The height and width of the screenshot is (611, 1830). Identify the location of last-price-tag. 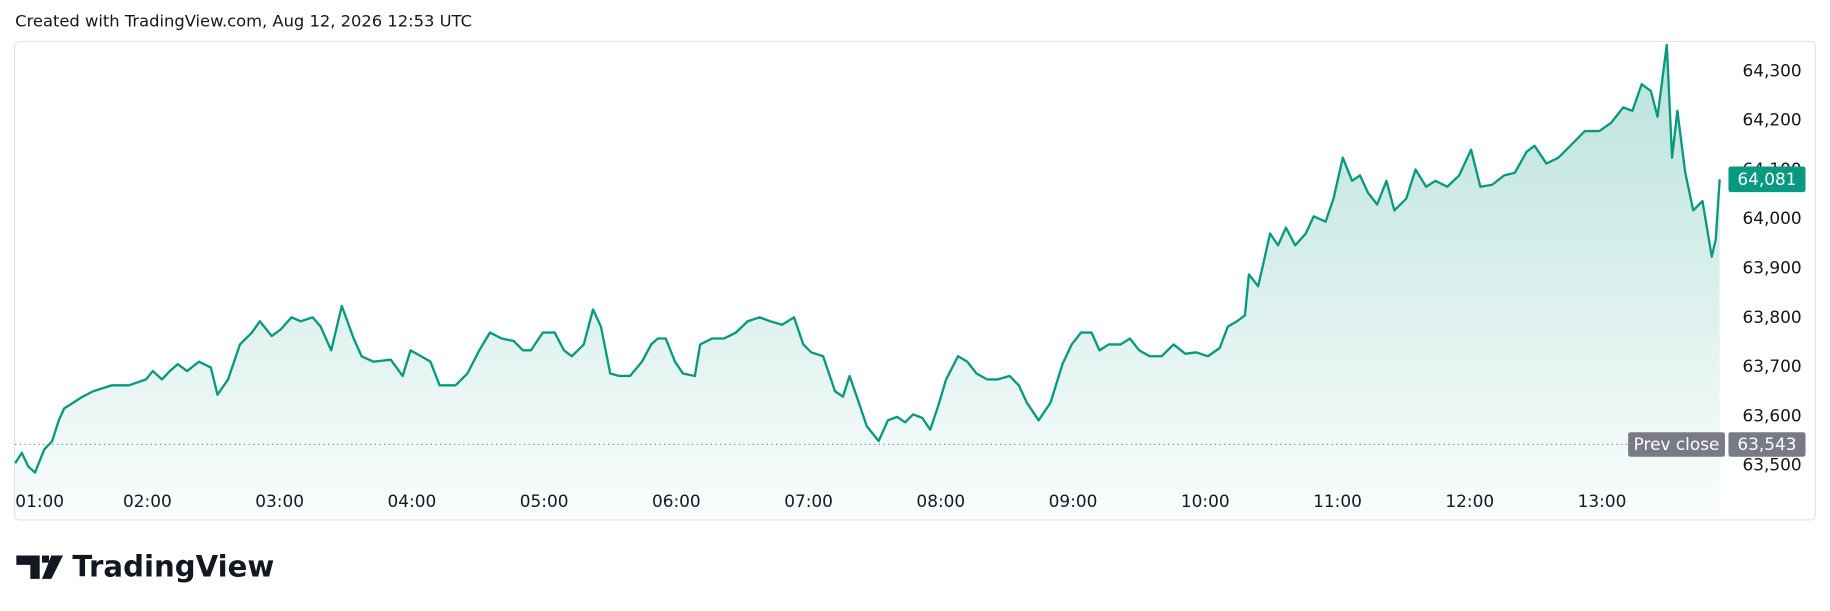
(1767, 179).